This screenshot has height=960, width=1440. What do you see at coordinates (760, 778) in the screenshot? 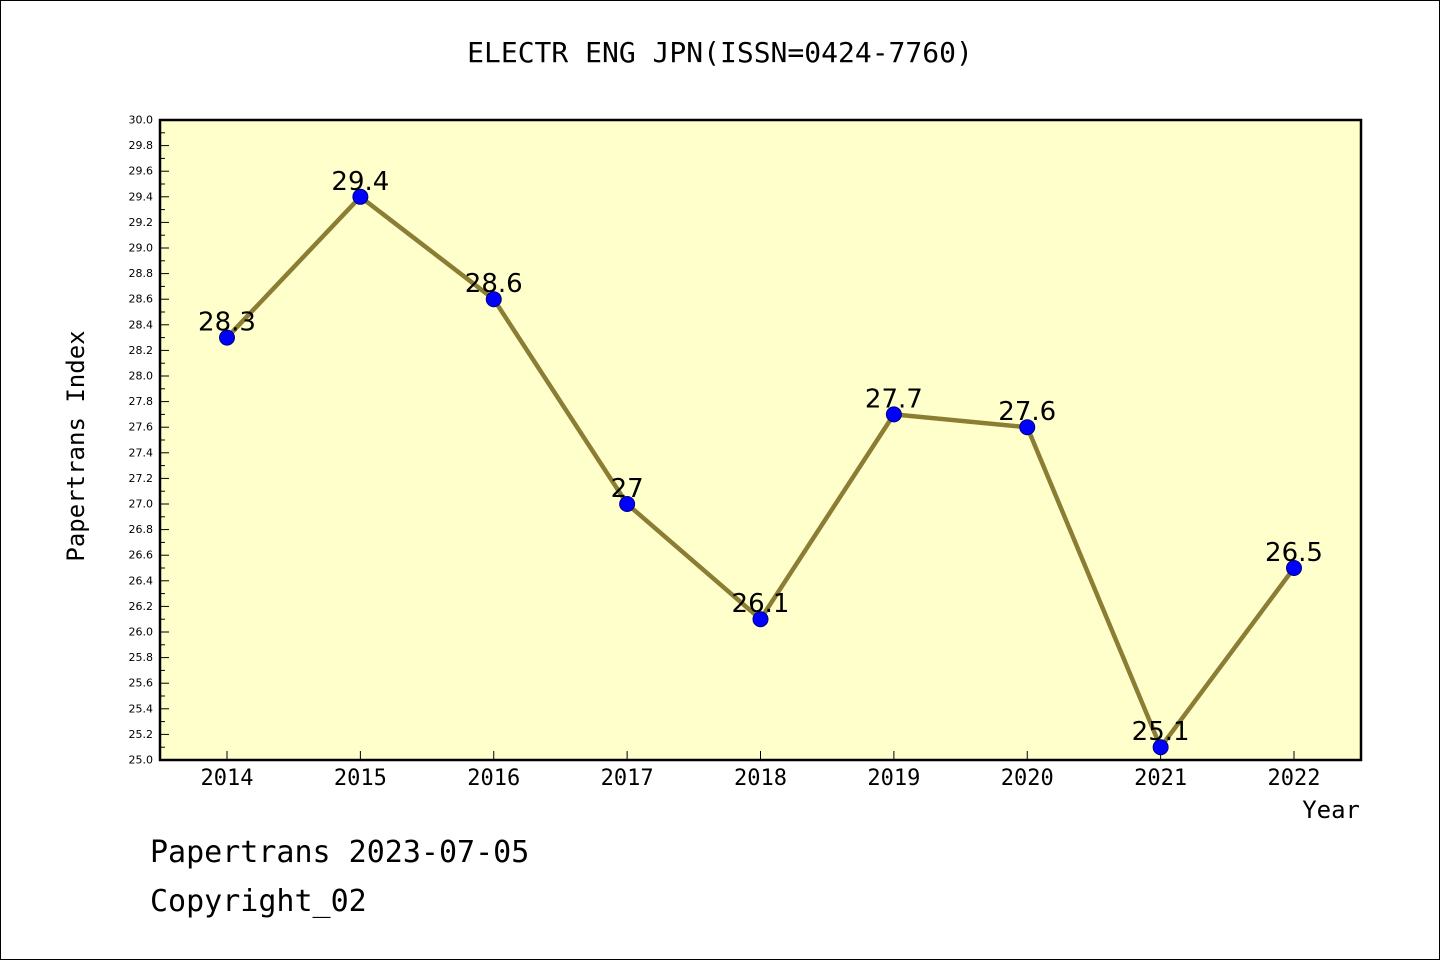
I see `x-tick-label: 2018` at bounding box center [760, 778].